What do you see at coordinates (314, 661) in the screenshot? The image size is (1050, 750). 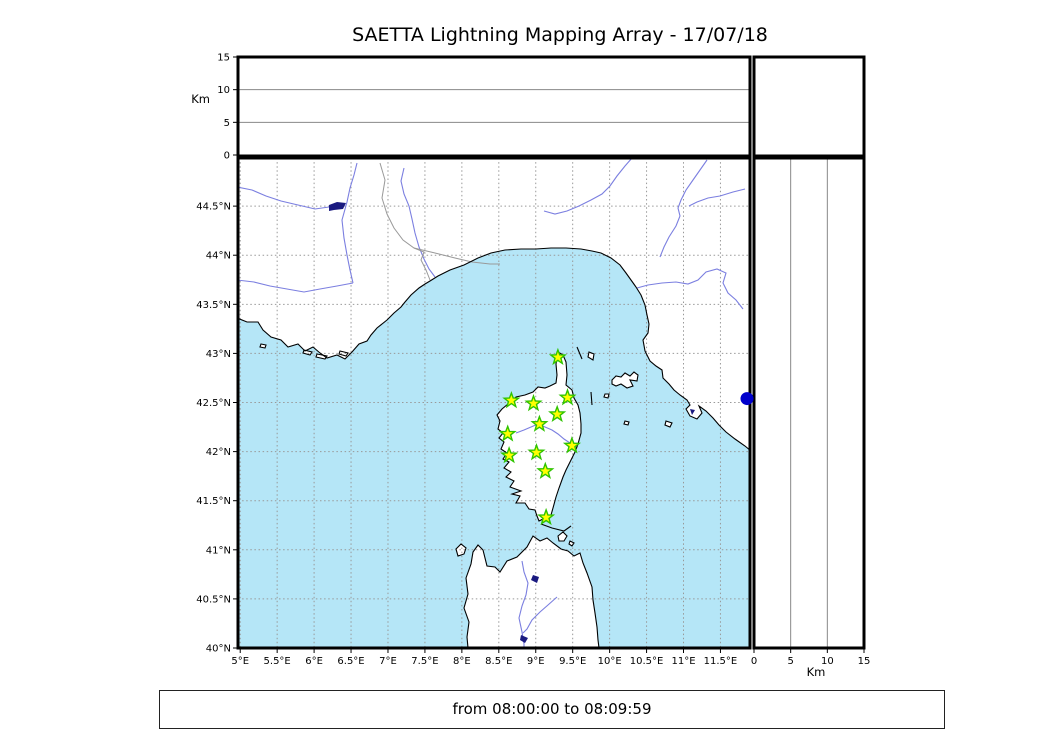 I see `lon-axis-tick-label: 6°E` at bounding box center [314, 661].